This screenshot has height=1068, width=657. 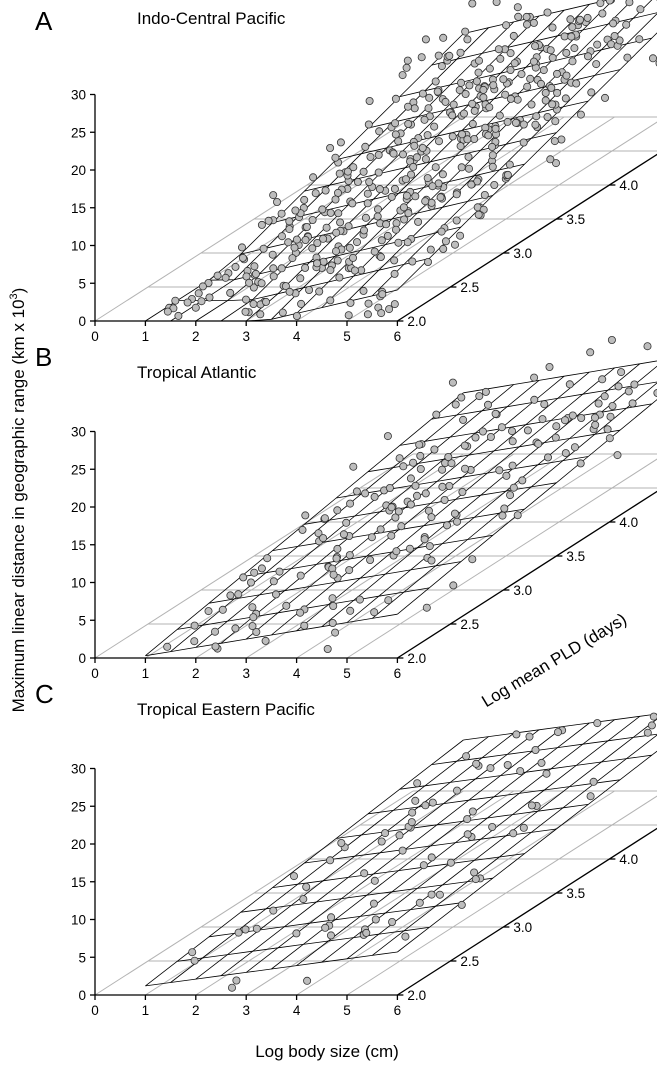 I want to click on depth-tick-label: 3.5, so click(x=575, y=219).